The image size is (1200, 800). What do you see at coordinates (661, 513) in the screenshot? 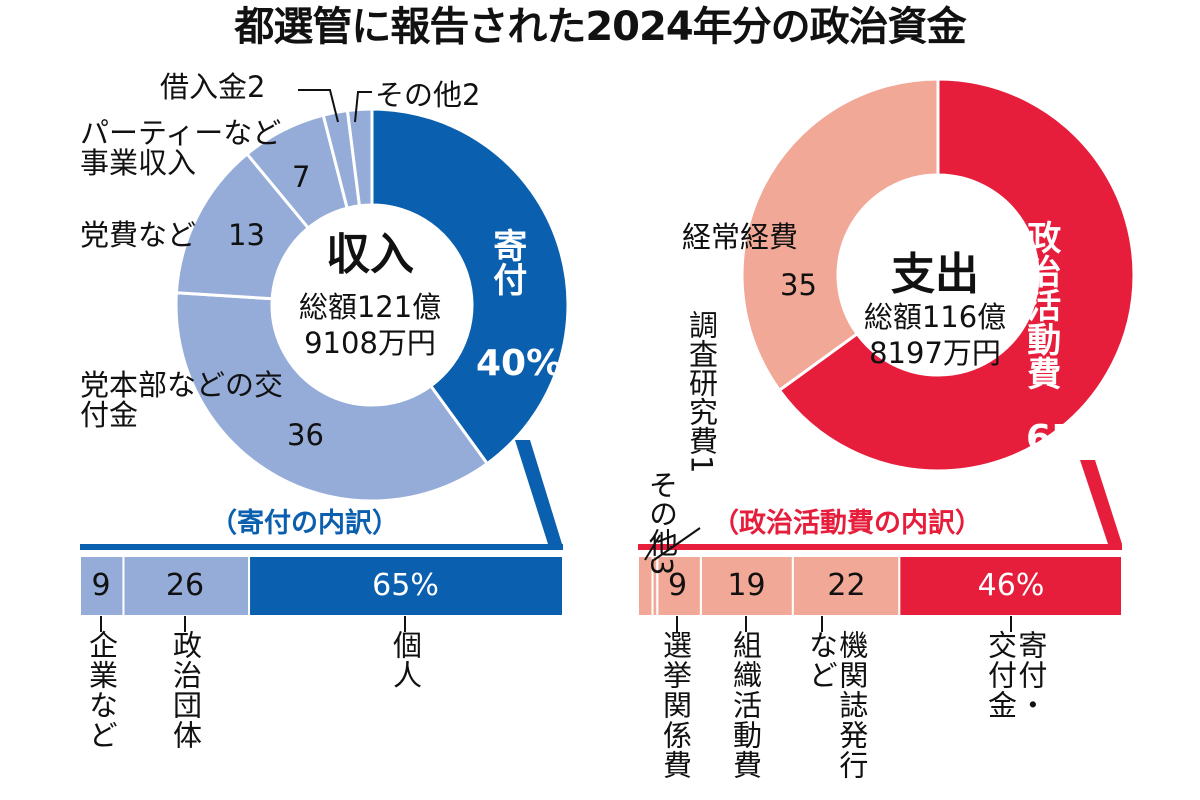
I see `other-exp-label: その他` at bounding box center [661, 513].